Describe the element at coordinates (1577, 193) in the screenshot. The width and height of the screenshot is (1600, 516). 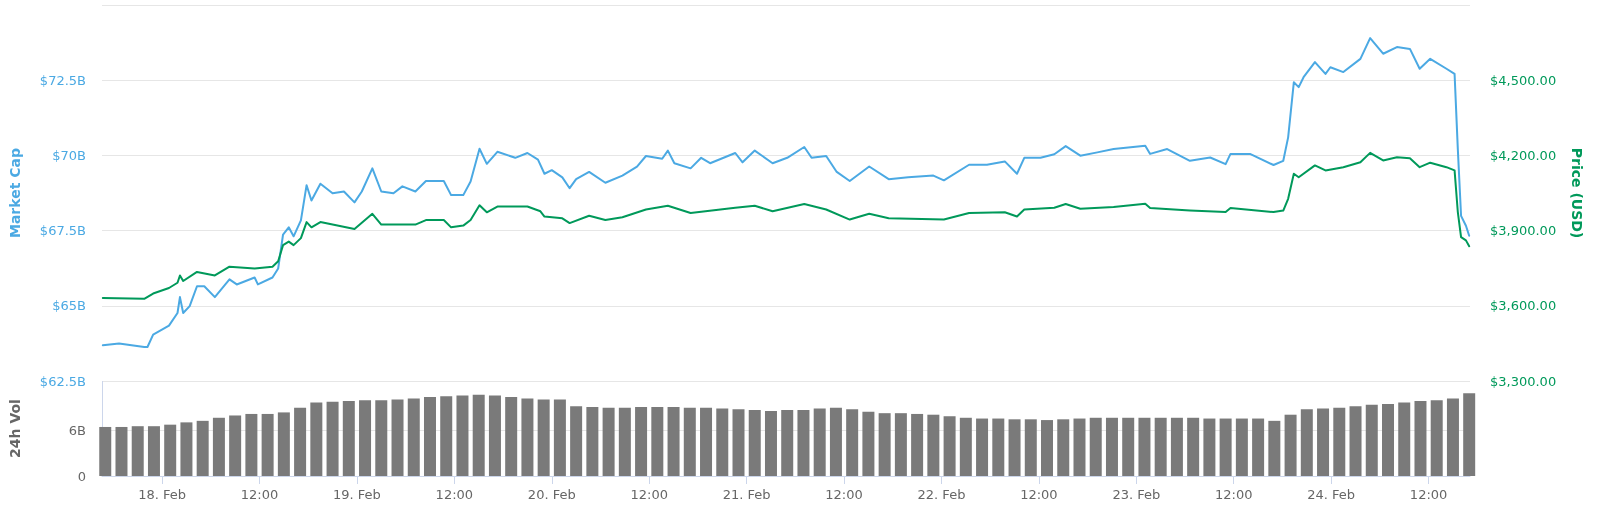
I see `y2-axis-title: Price (USD)` at that location.